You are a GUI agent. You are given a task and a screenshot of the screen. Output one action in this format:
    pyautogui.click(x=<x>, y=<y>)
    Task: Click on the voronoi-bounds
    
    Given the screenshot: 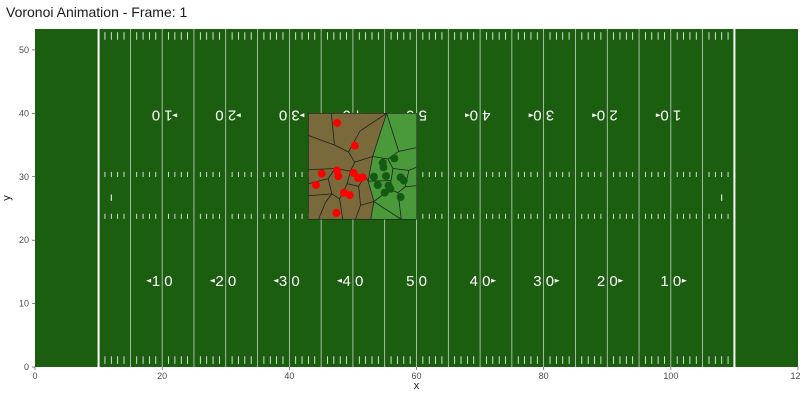 What is the action you would take?
    pyautogui.click(x=362, y=166)
    